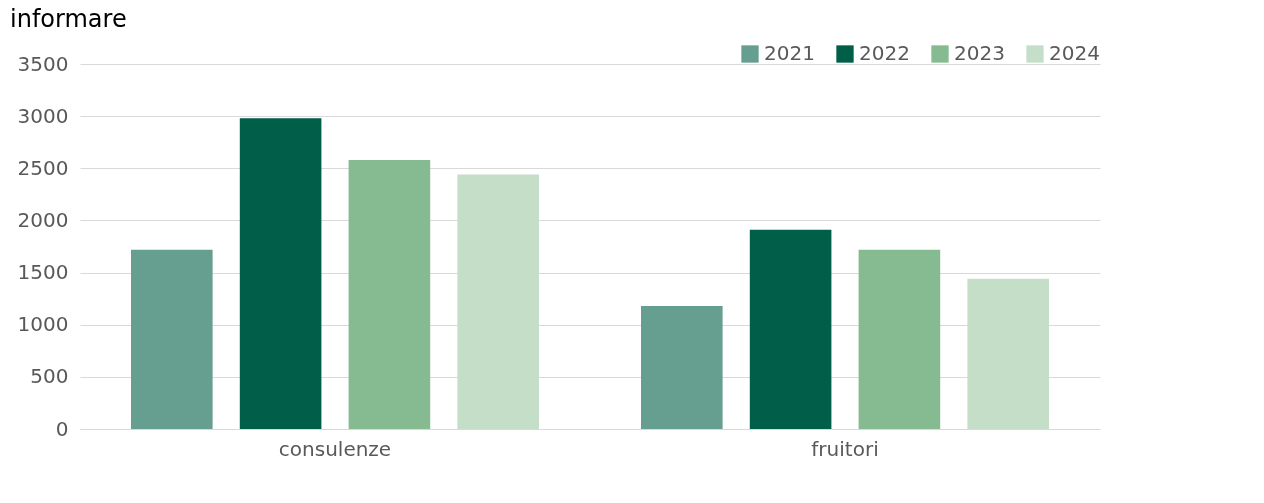 Image resolution: width=1264 pixels, height=503 pixels. Describe the element at coordinates (43, 115) in the screenshot. I see `y-tick-label: 3000` at that location.